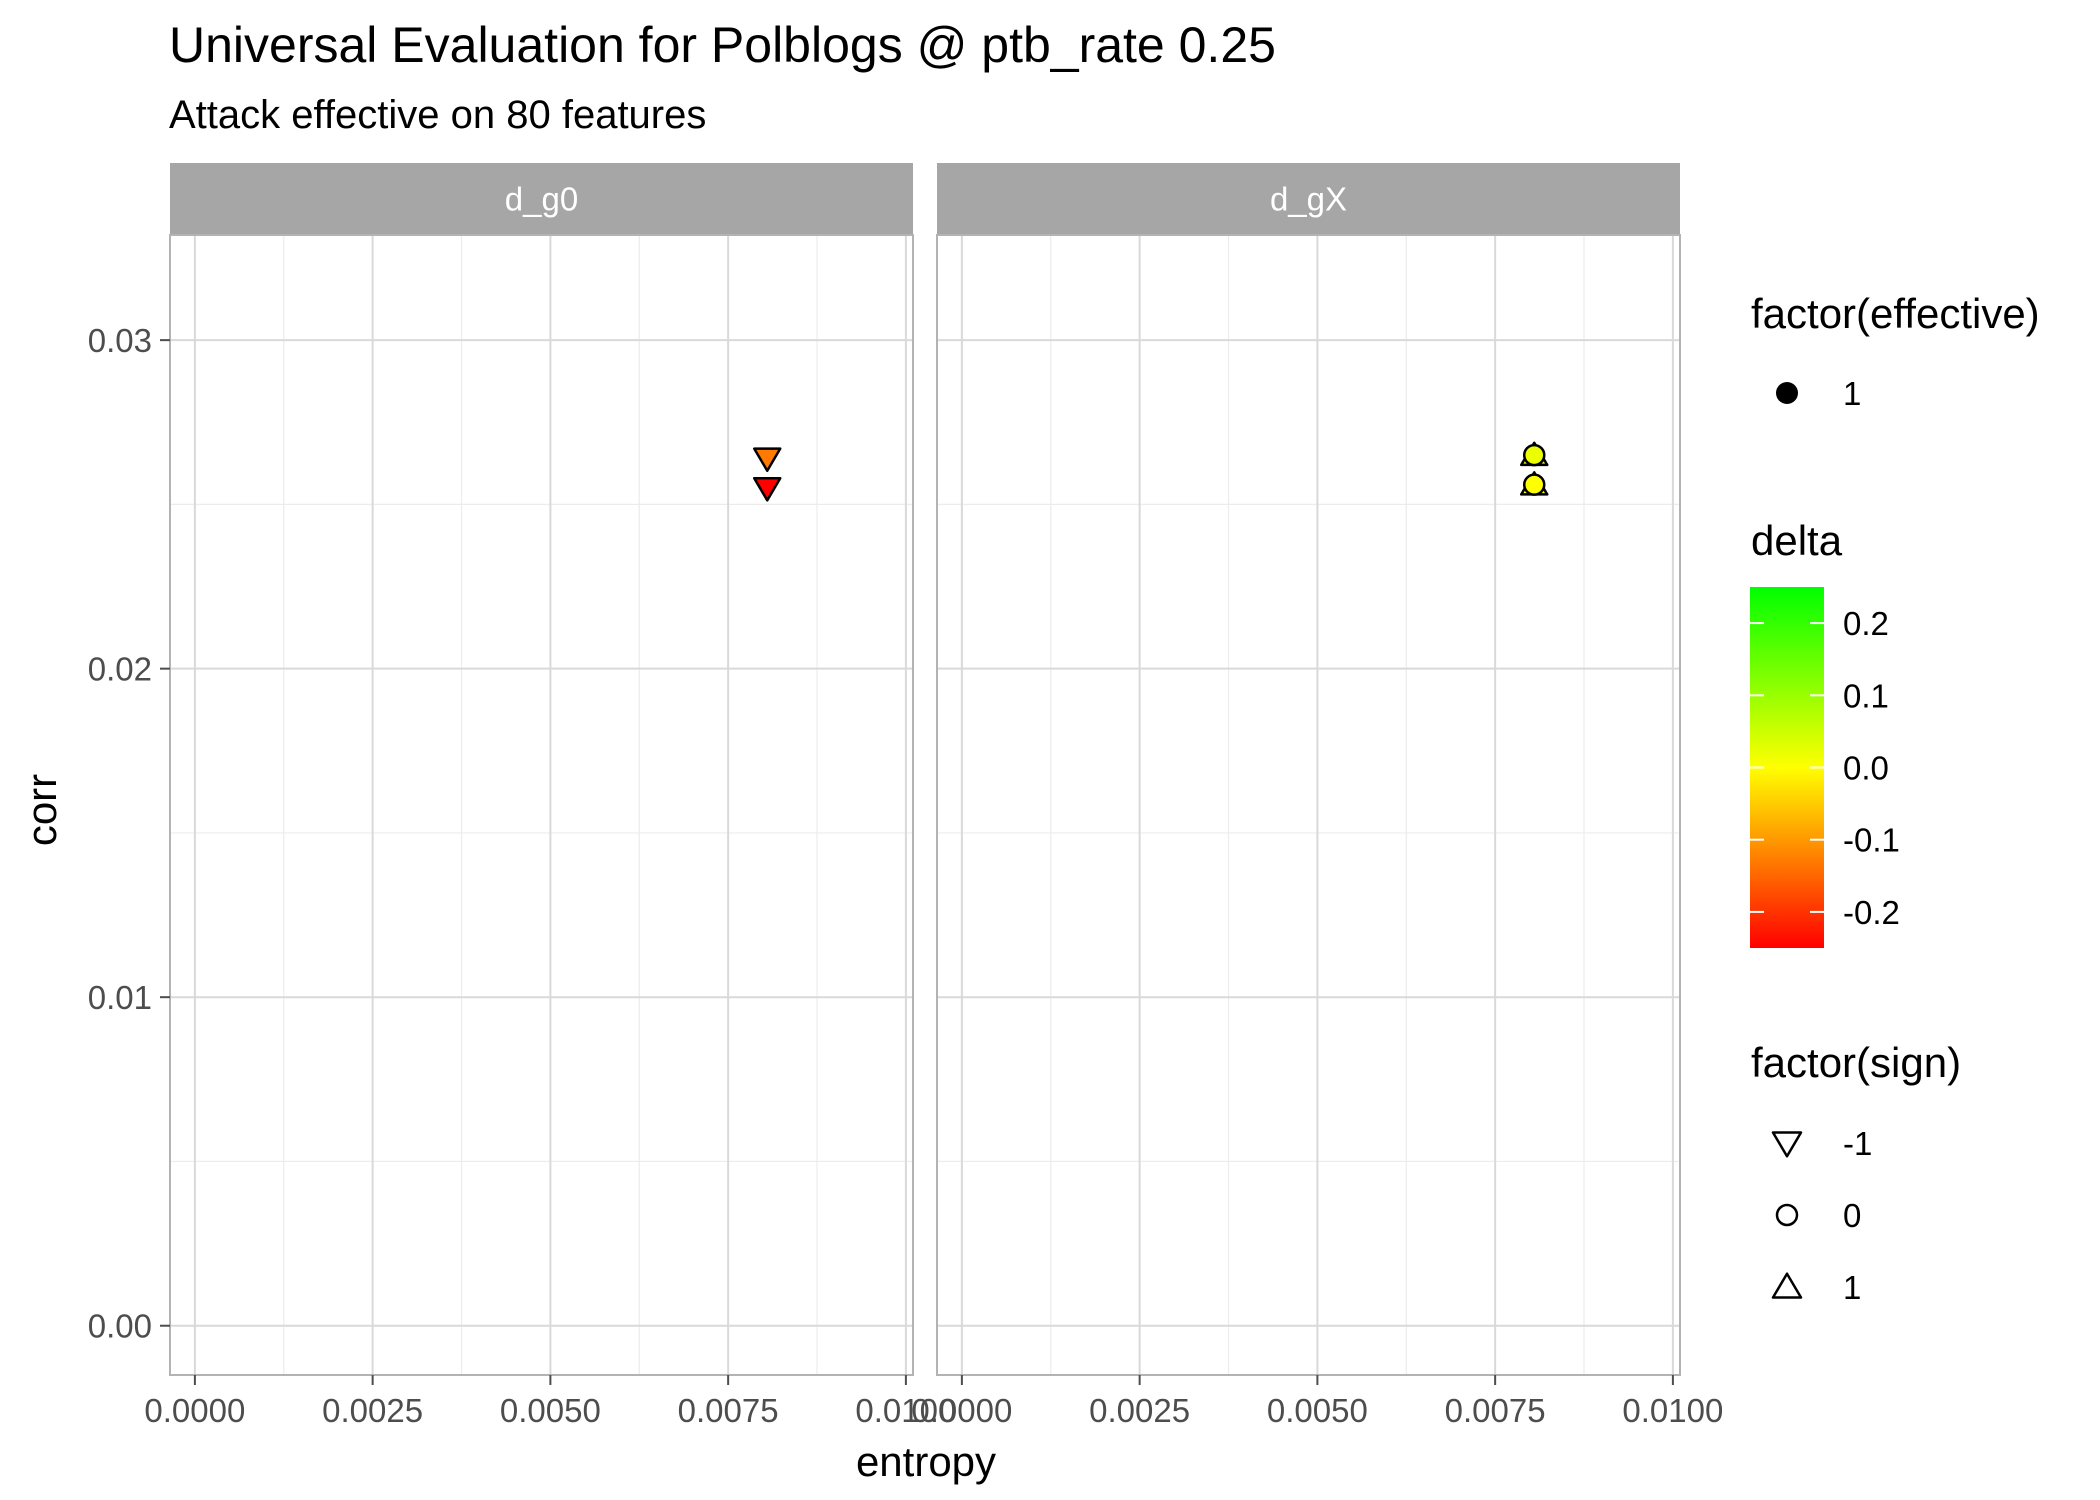  I want to click on legend-sign-items: -1 0 1, so click(1821, 1215).